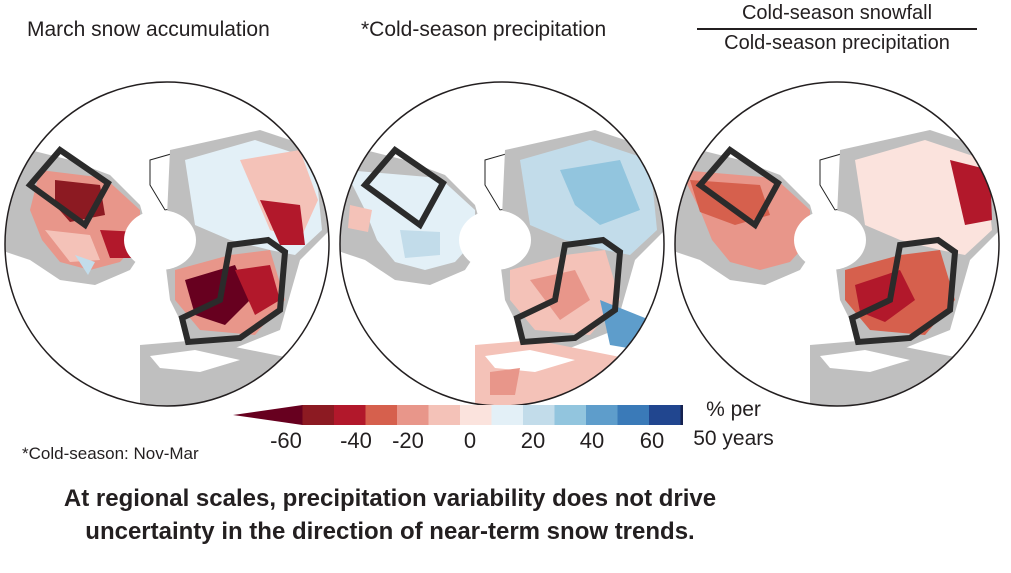 The image size is (1011, 573). Describe the element at coordinates (110, 453) in the screenshot. I see `footnote: *Cold-season: Nov-Mar` at that location.